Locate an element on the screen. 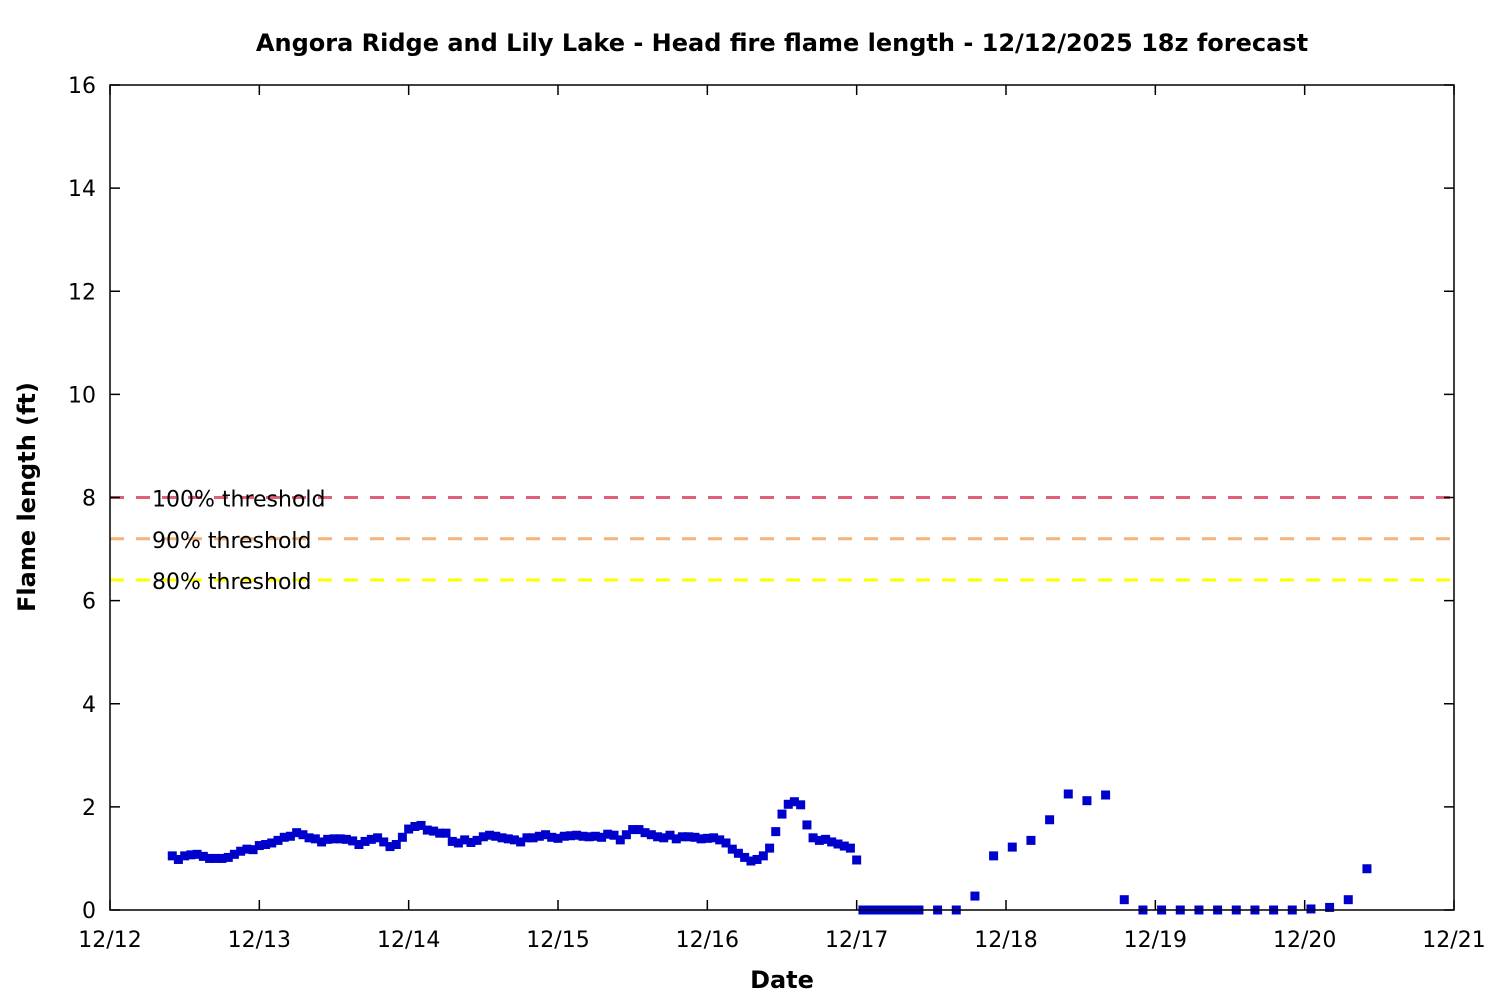 This screenshot has width=1500, height=1000. y-tick-label: 6 is located at coordinates (89, 602).